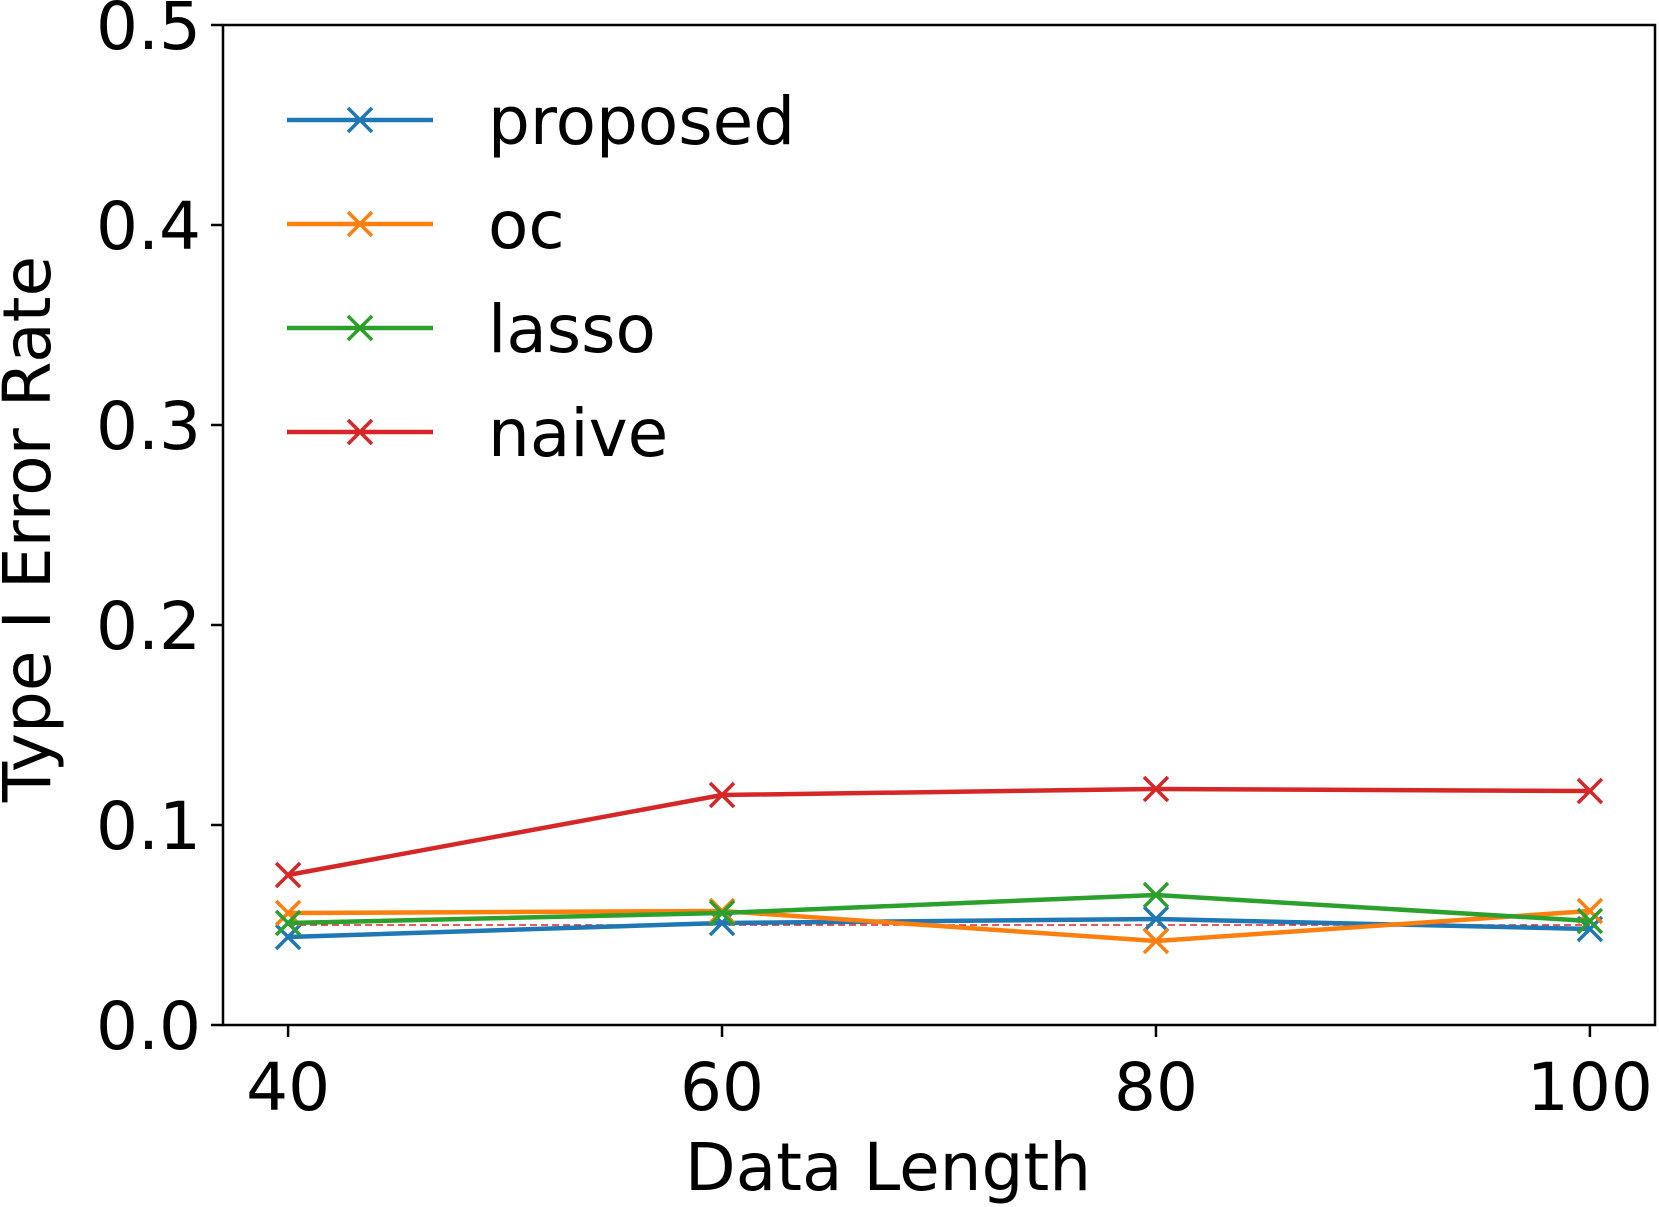 The image size is (1659, 1207). What do you see at coordinates (471, 329) in the screenshot?
I see `legend-item-lasso: lasso` at bounding box center [471, 329].